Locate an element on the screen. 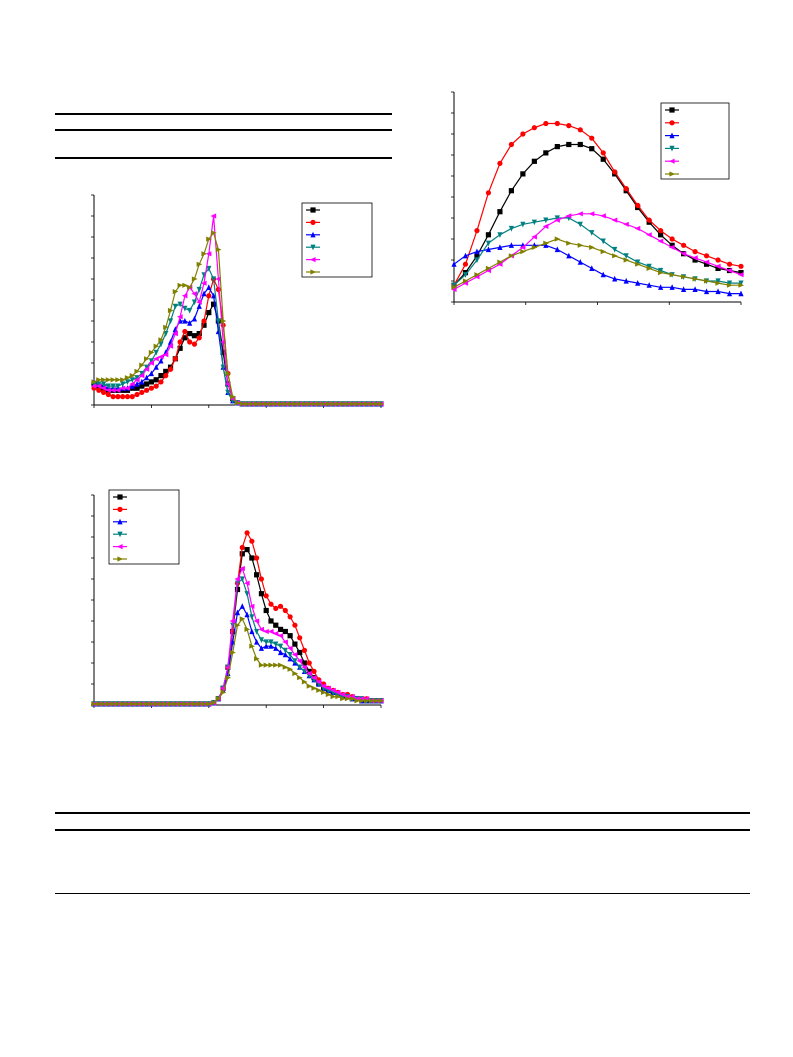 This screenshot has height=1057, width=793. chart-b-series-1-point is located at coordinates (261, 579).